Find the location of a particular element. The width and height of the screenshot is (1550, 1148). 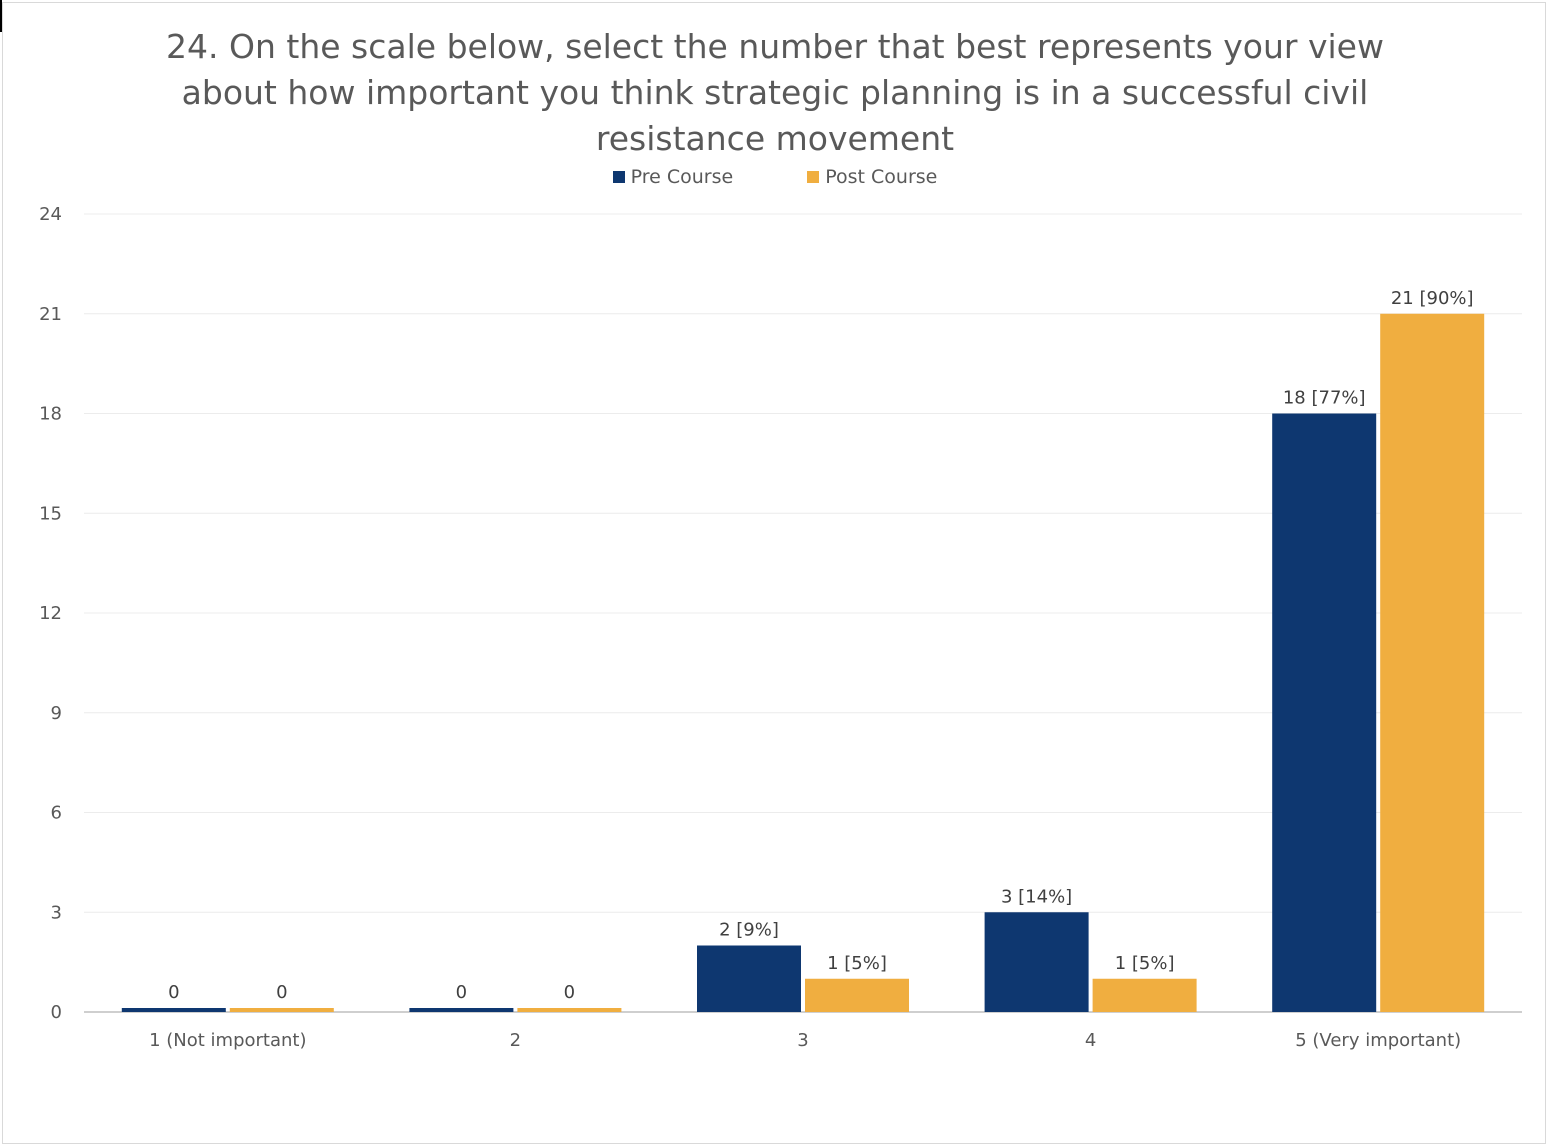

y-axis-ticks: 0 3 6 9 12 15 18 21 24 is located at coordinates (50, 613).